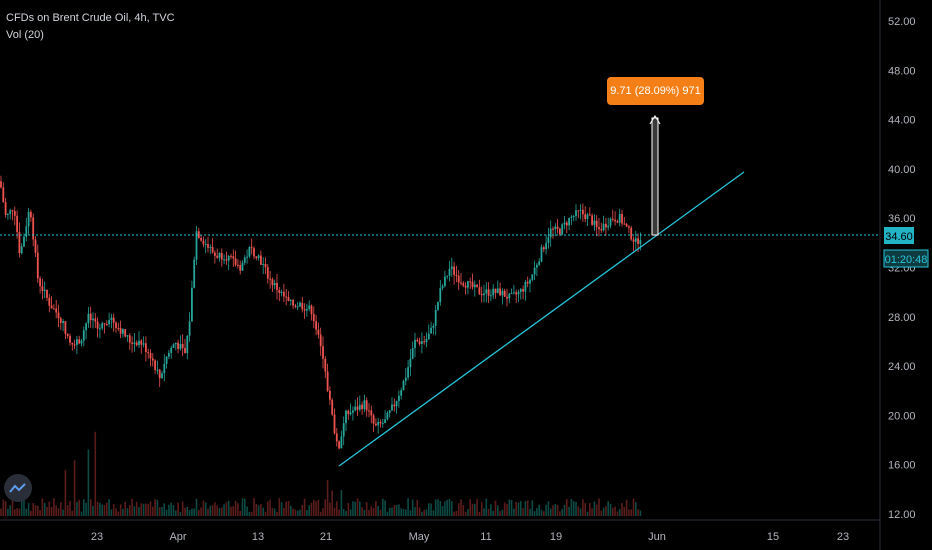 This screenshot has height=550, width=932. What do you see at coordinates (899, 237) in the screenshot?
I see `current-price-label: 34.60` at bounding box center [899, 237].